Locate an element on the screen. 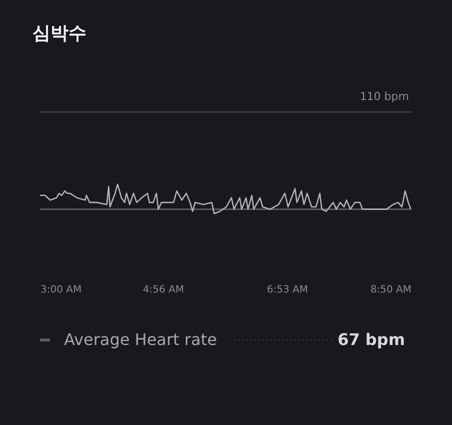 The height and width of the screenshot is (425, 452). ref-line-label: 110 bpm is located at coordinates (384, 96).